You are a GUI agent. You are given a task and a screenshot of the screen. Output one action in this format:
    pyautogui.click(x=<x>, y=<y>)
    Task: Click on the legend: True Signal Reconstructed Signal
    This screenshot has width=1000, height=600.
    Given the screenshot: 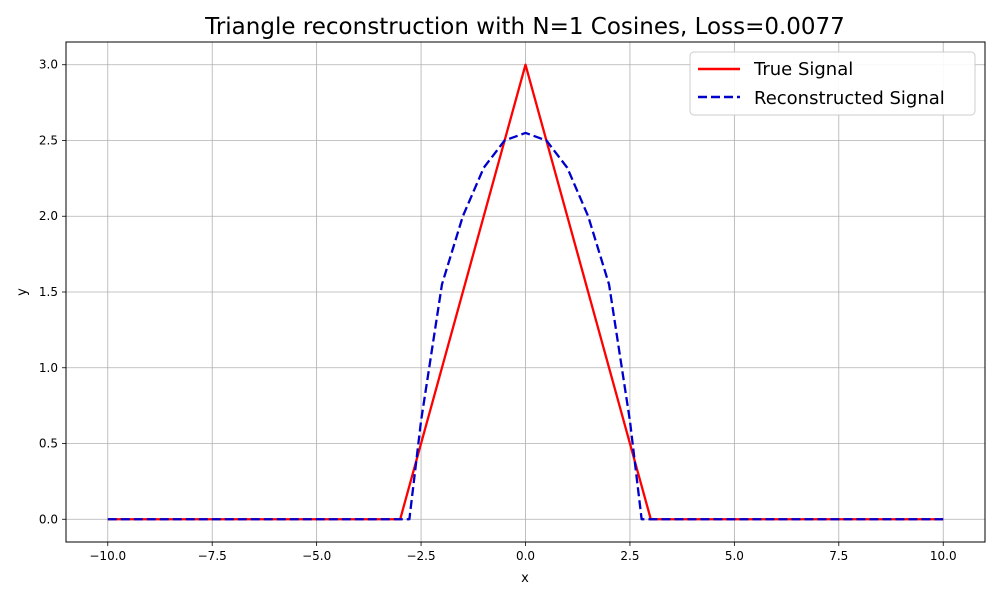 What is the action you would take?
    pyautogui.click(x=832, y=83)
    